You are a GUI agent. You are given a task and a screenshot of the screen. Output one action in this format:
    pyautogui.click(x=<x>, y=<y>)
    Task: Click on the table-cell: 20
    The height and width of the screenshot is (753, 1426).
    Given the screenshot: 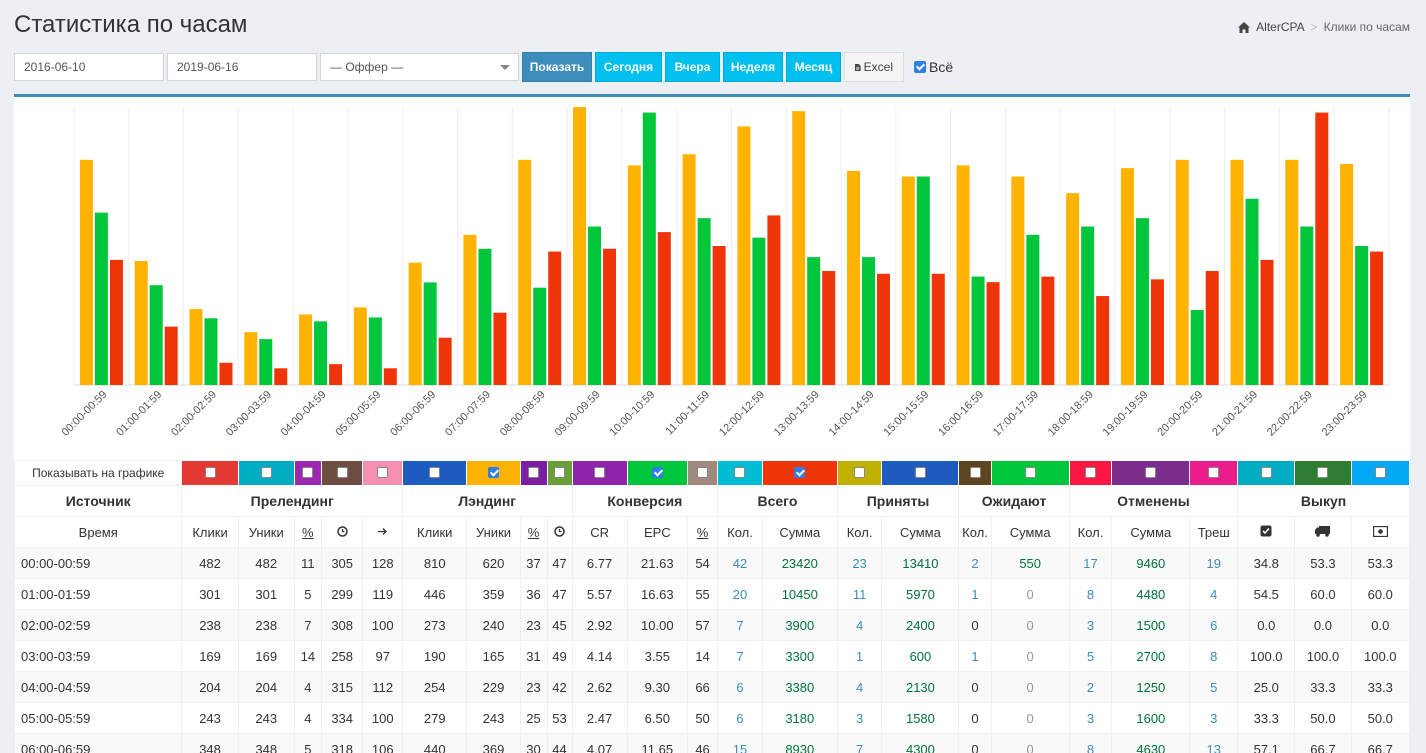 What is the action you would take?
    pyautogui.click(x=740, y=594)
    